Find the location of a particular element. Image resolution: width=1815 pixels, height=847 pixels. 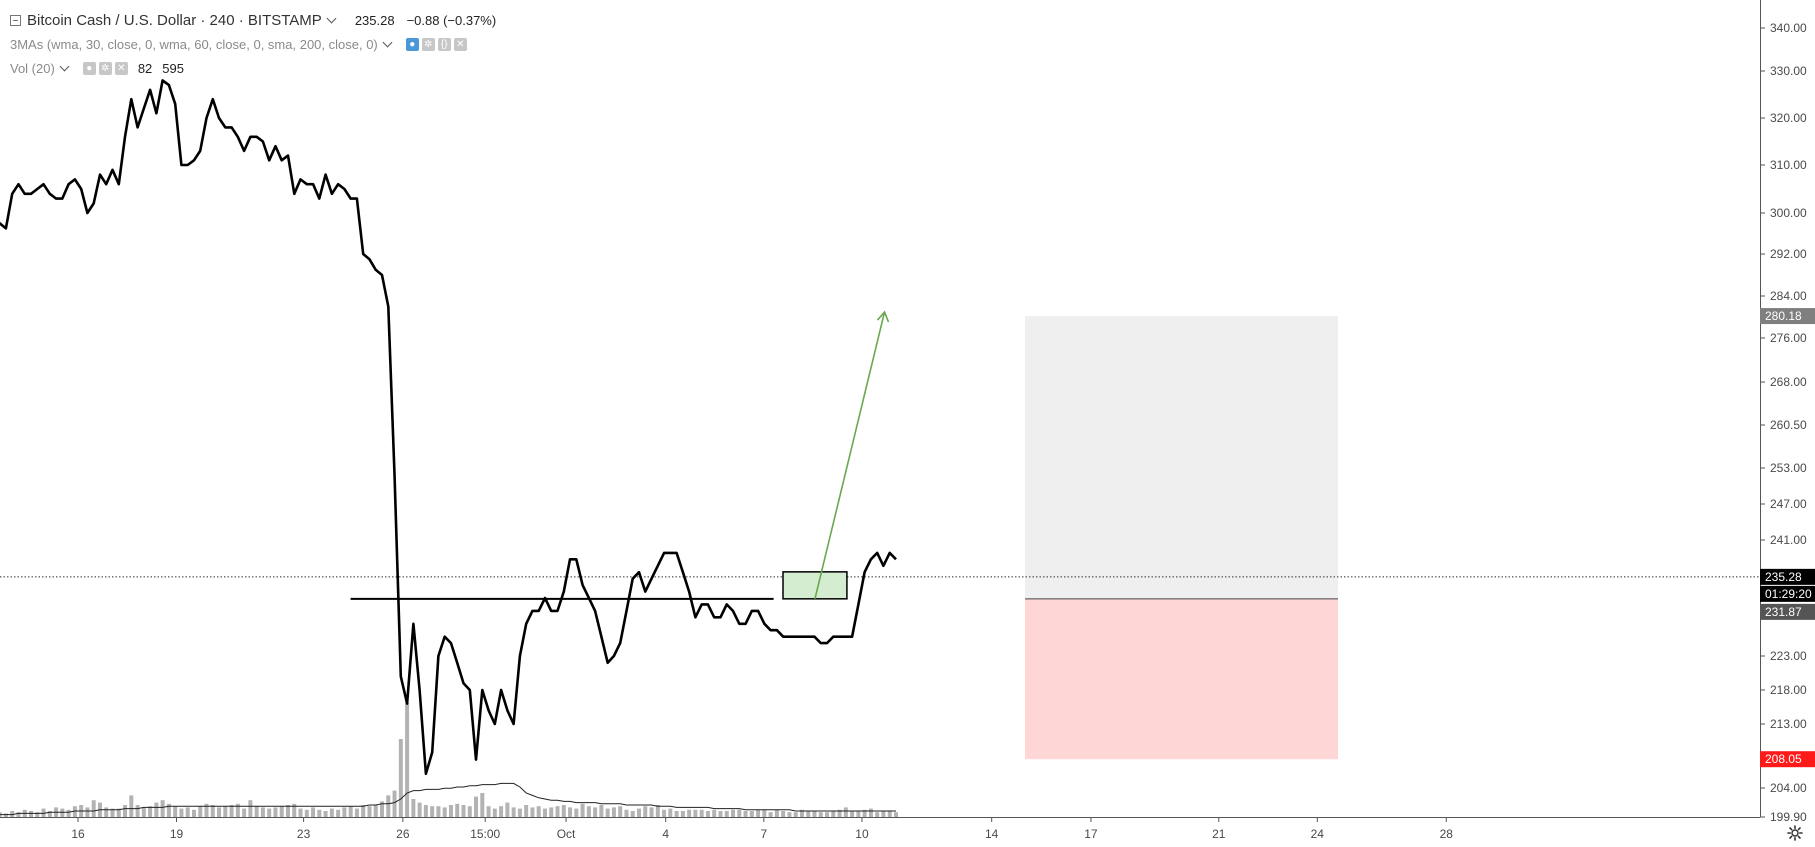

settings-gear-icon is located at coordinates (1795, 833).